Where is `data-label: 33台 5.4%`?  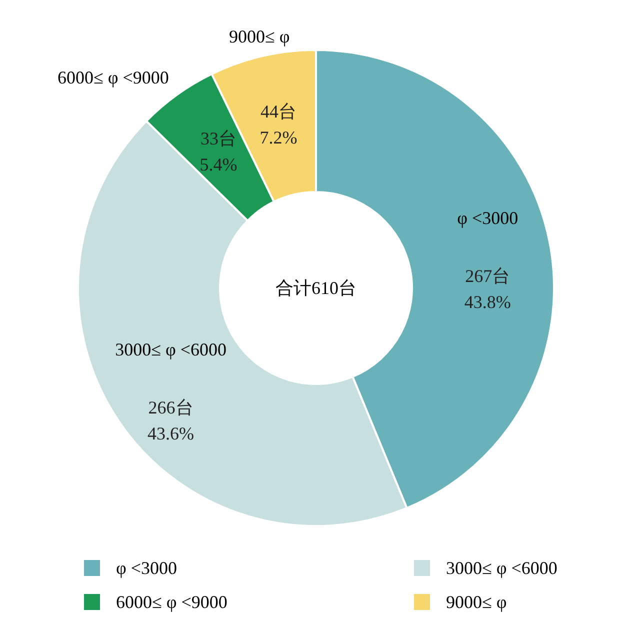 data-label: 33台 5.4% is located at coordinates (219, 151).